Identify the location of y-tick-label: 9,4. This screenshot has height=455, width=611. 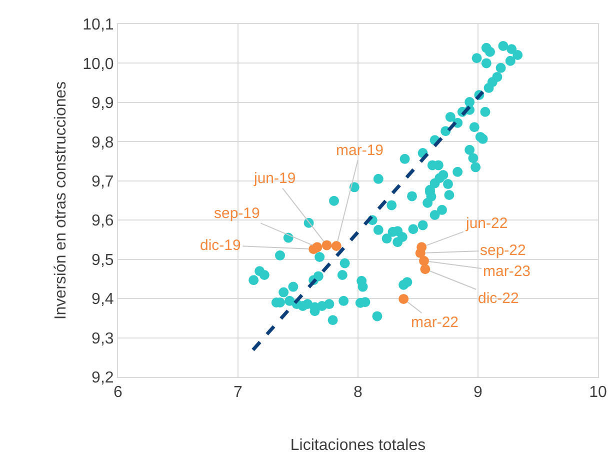
(103, 299).